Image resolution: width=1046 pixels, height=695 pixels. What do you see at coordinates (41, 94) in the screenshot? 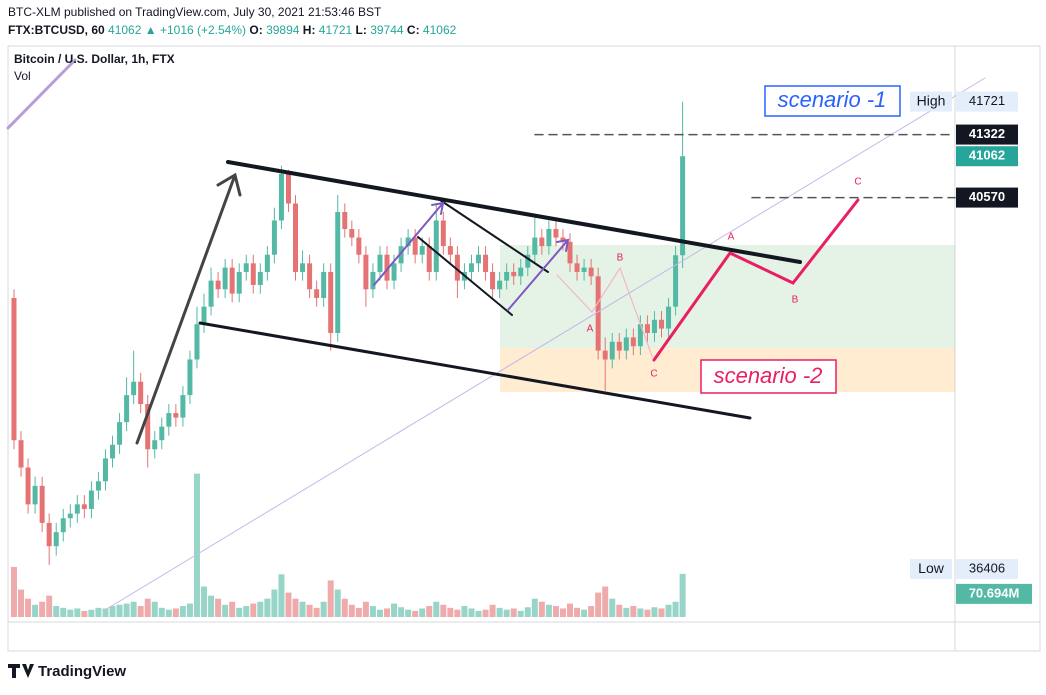
I see `trend-line` at bounding box center [41, 94].